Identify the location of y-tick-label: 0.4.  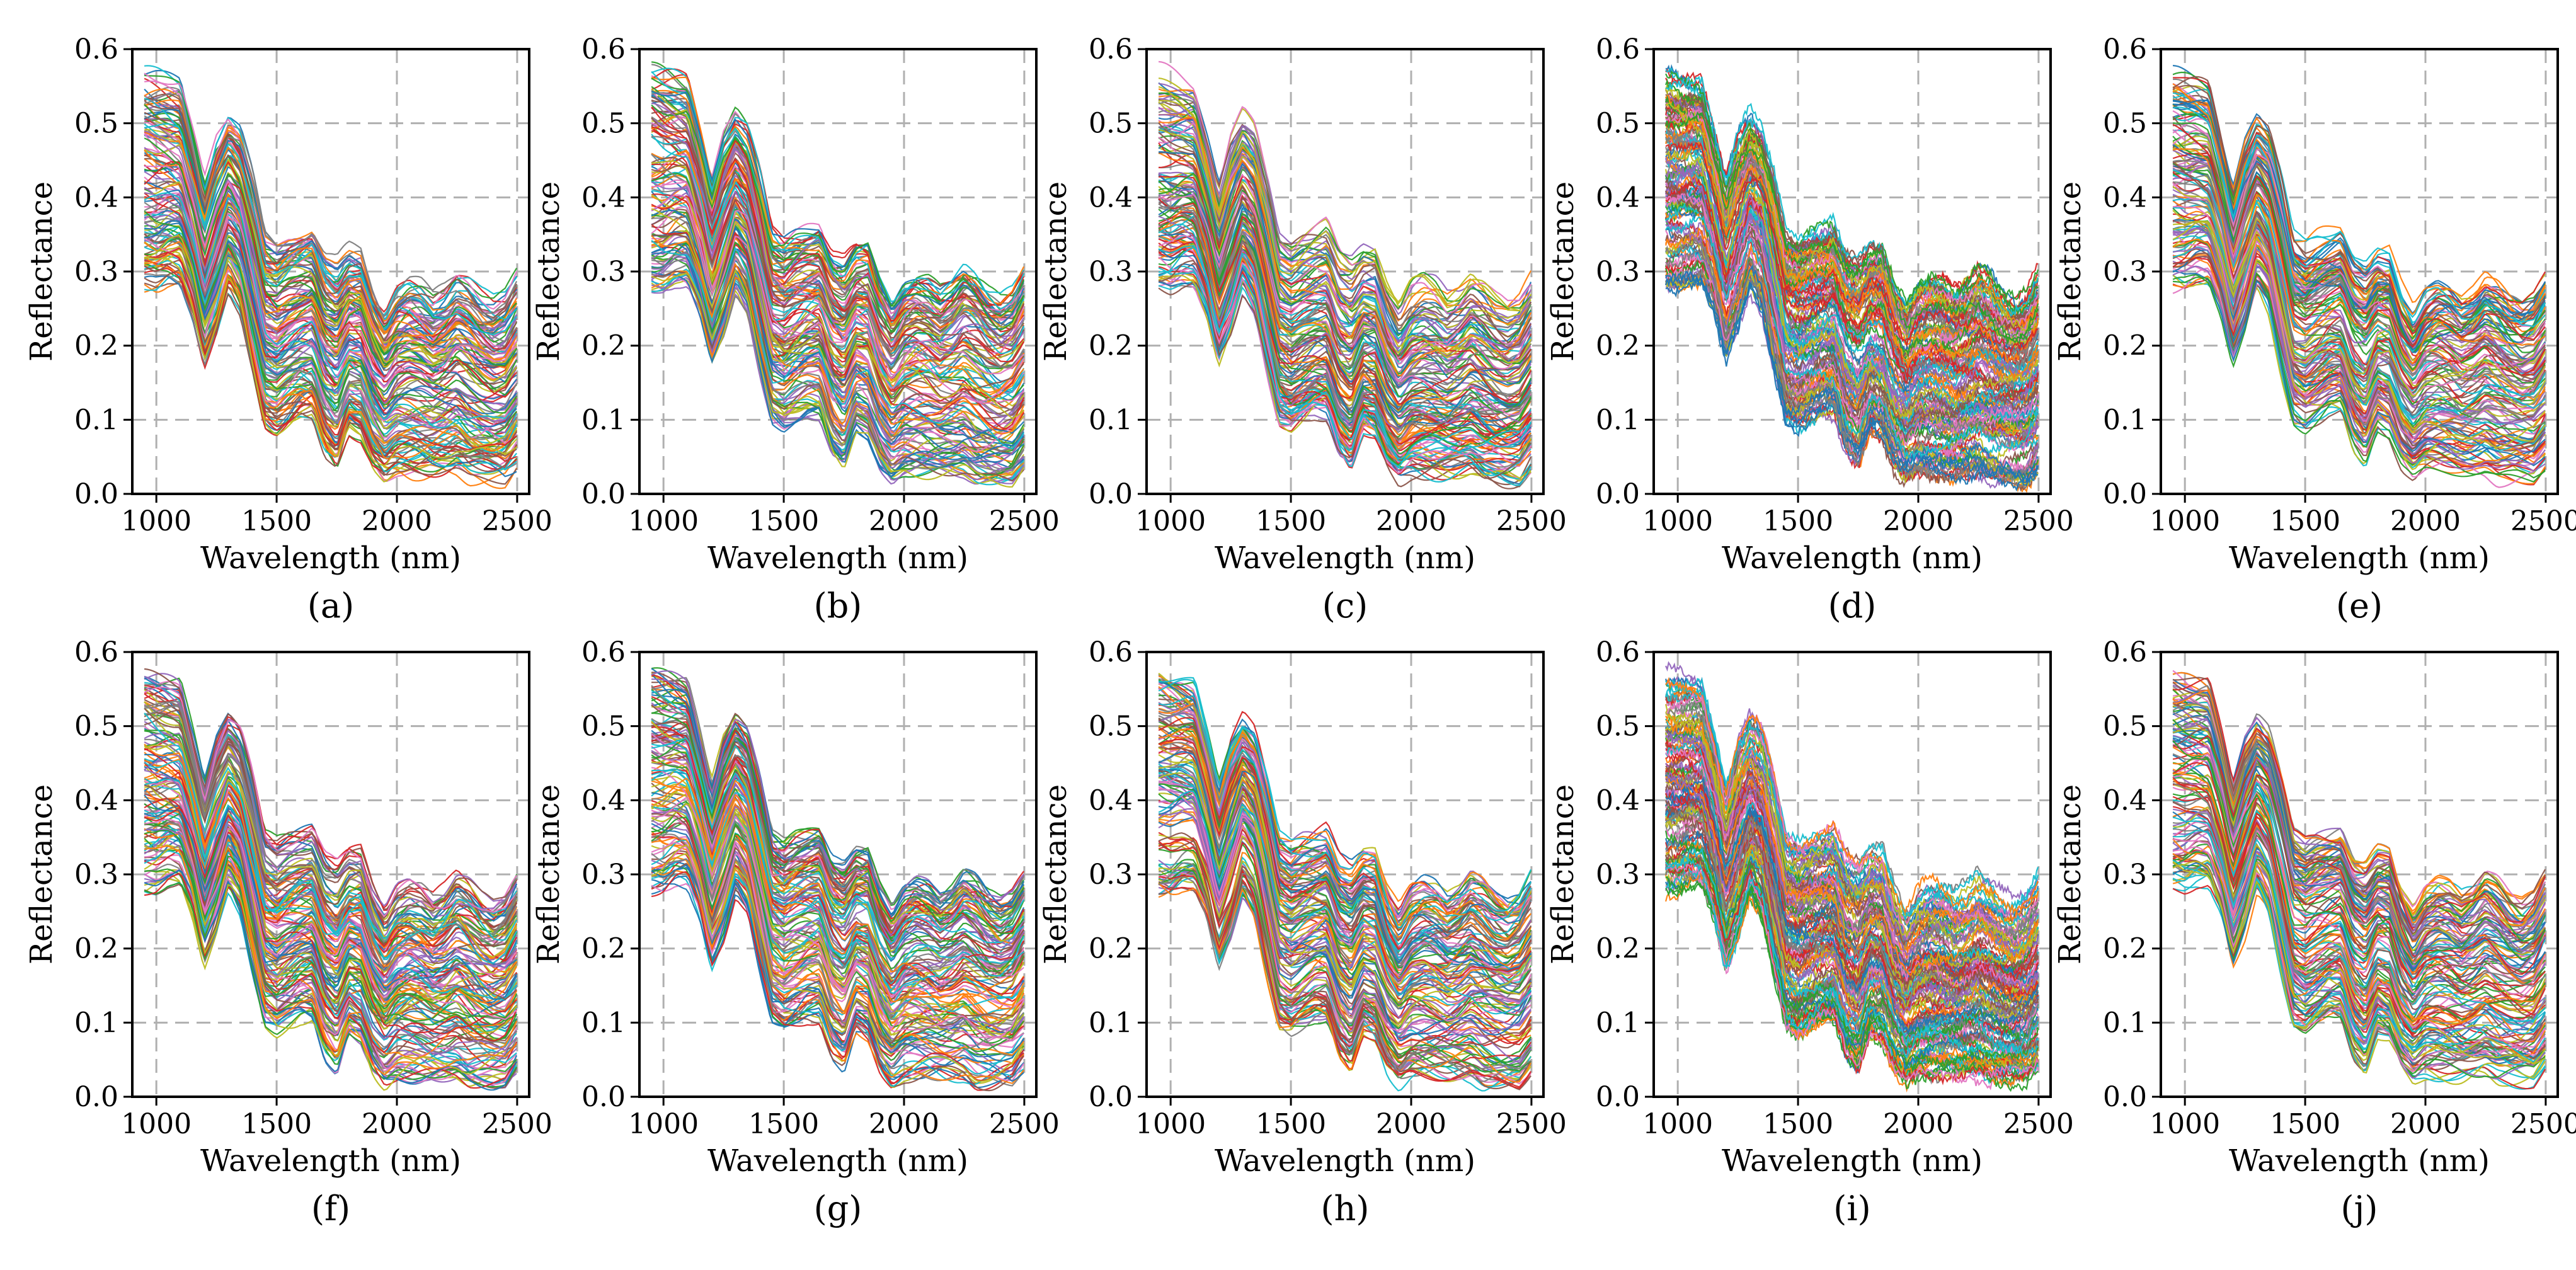
(2125, 800).